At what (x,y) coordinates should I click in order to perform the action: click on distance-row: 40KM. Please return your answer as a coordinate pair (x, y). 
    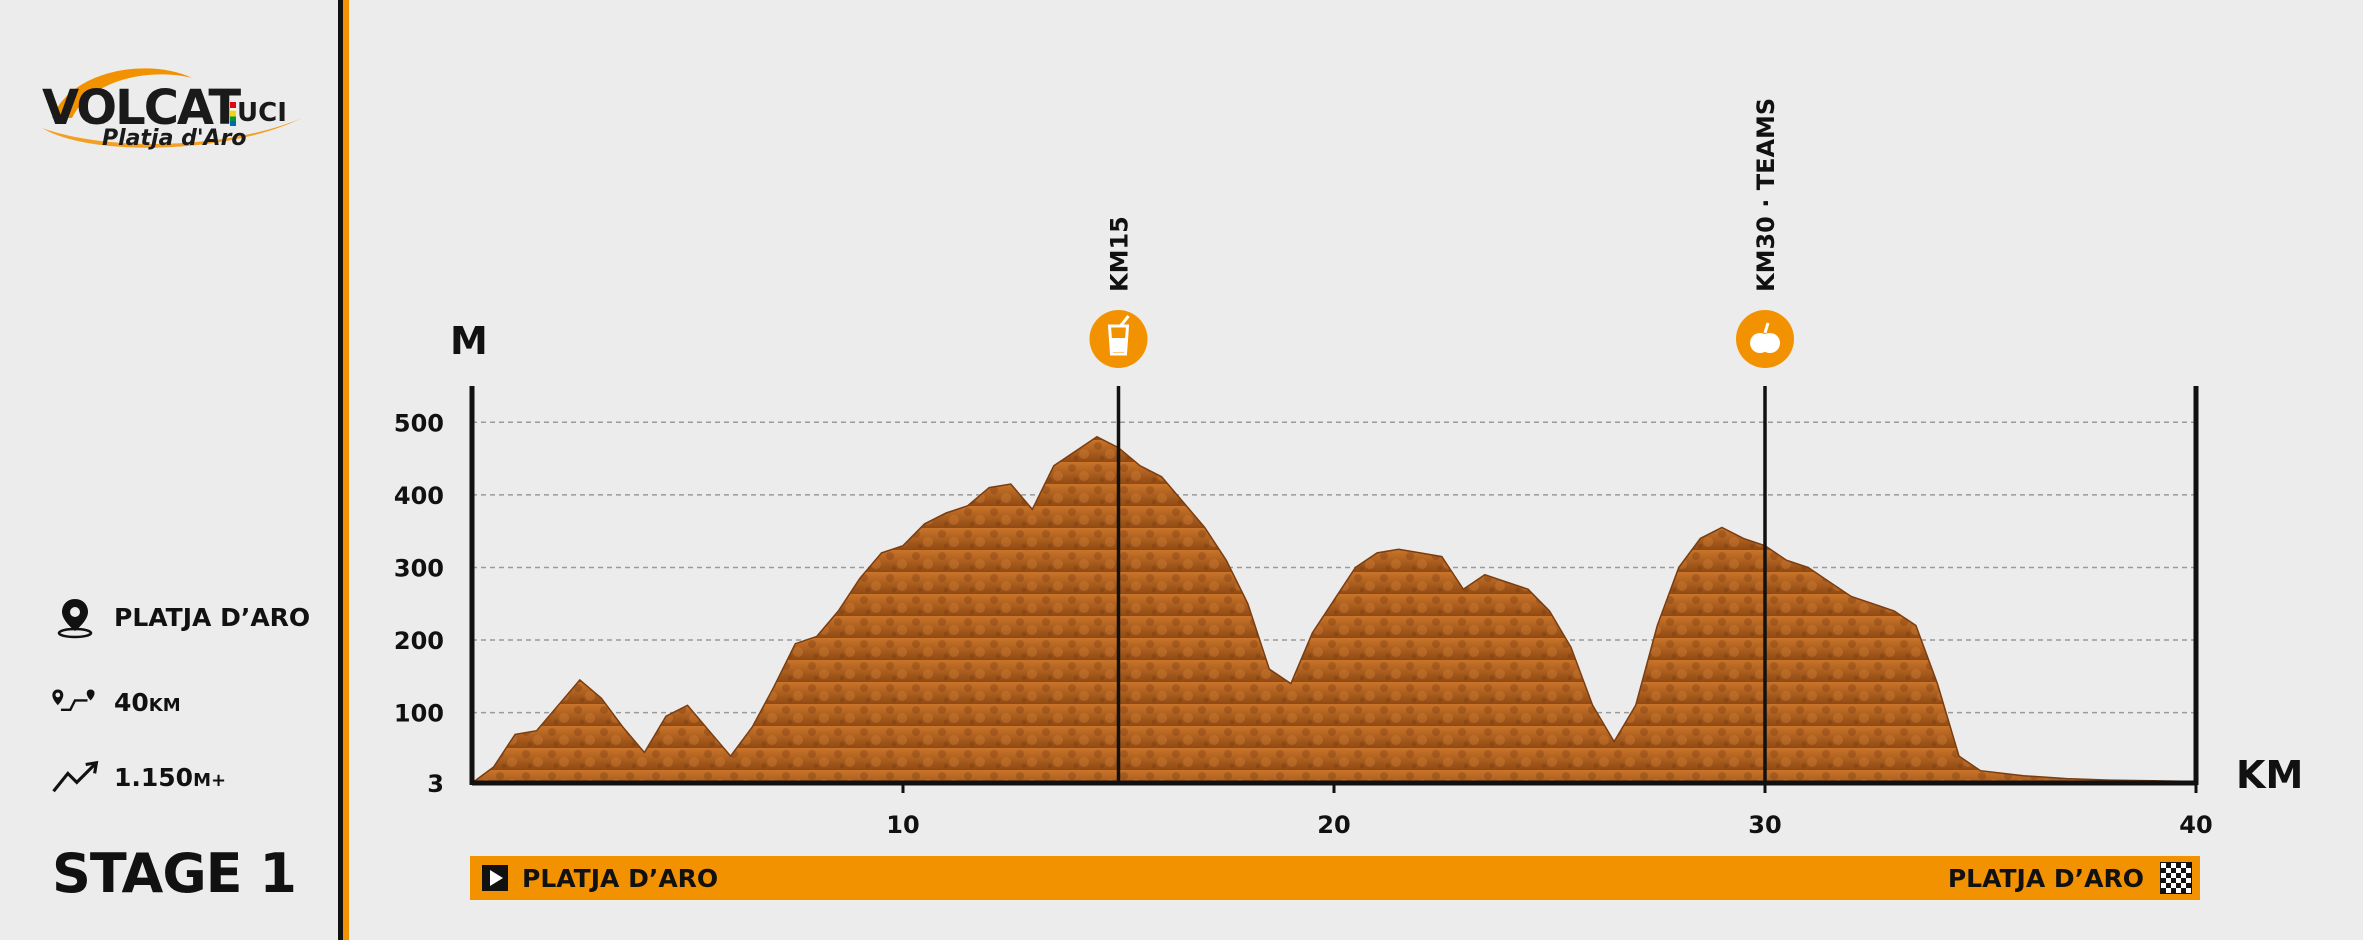
    Looking at the image, I should click on (115, 702).